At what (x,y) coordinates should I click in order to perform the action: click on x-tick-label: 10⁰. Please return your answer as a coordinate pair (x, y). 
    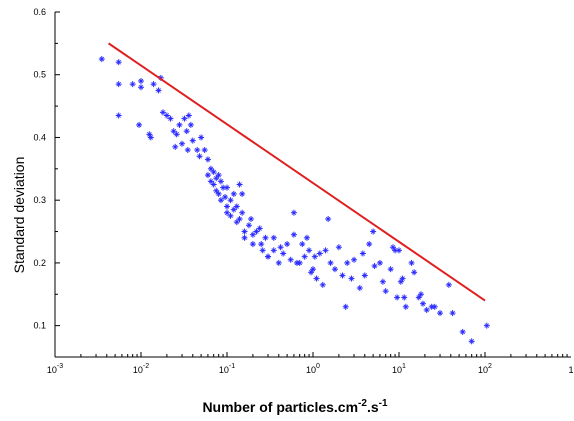
    Looking at the image, I should click on (313, 369).